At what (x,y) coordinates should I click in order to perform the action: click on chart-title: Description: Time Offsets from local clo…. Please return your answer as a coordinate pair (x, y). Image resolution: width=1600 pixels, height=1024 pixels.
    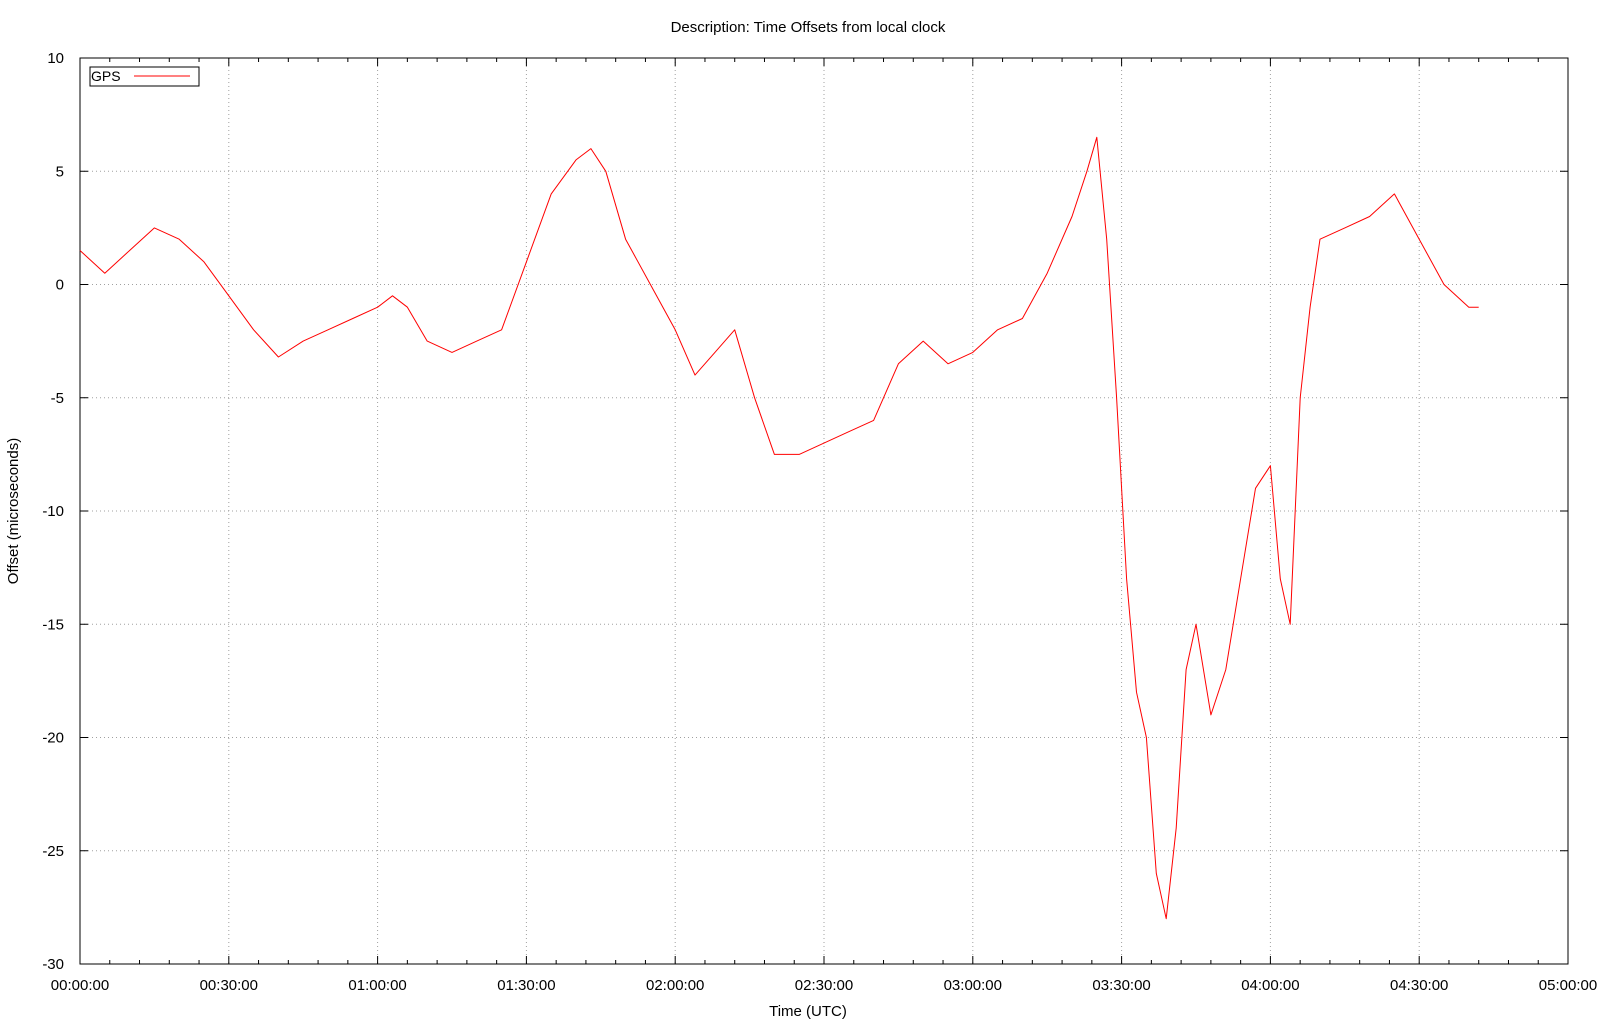
    Looking at the image, I should click on (808, 27).